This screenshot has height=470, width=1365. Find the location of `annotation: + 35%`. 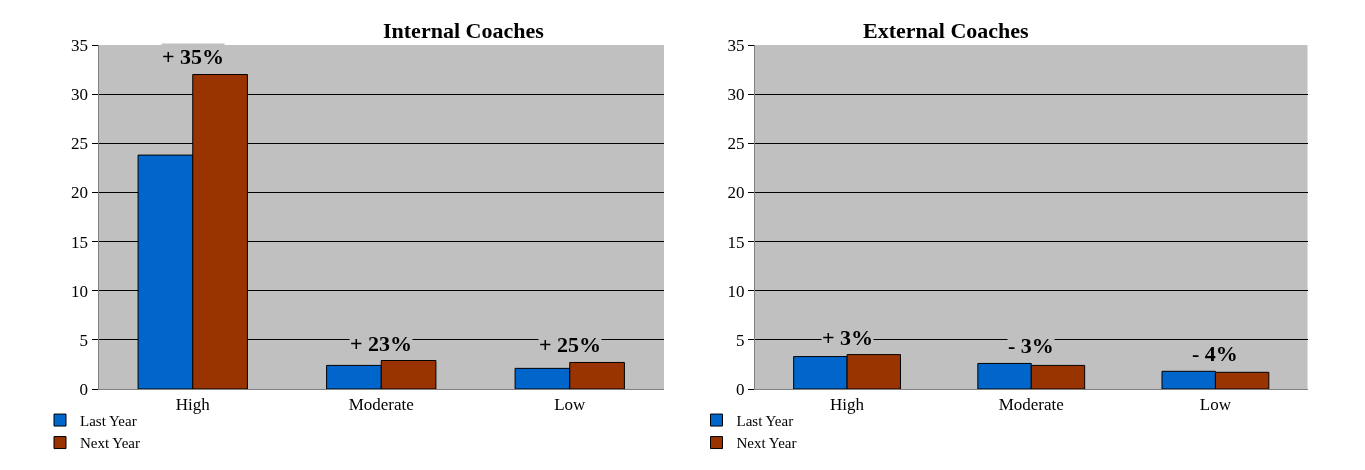

annotation: + 35% is located at coordinates (193, 56).